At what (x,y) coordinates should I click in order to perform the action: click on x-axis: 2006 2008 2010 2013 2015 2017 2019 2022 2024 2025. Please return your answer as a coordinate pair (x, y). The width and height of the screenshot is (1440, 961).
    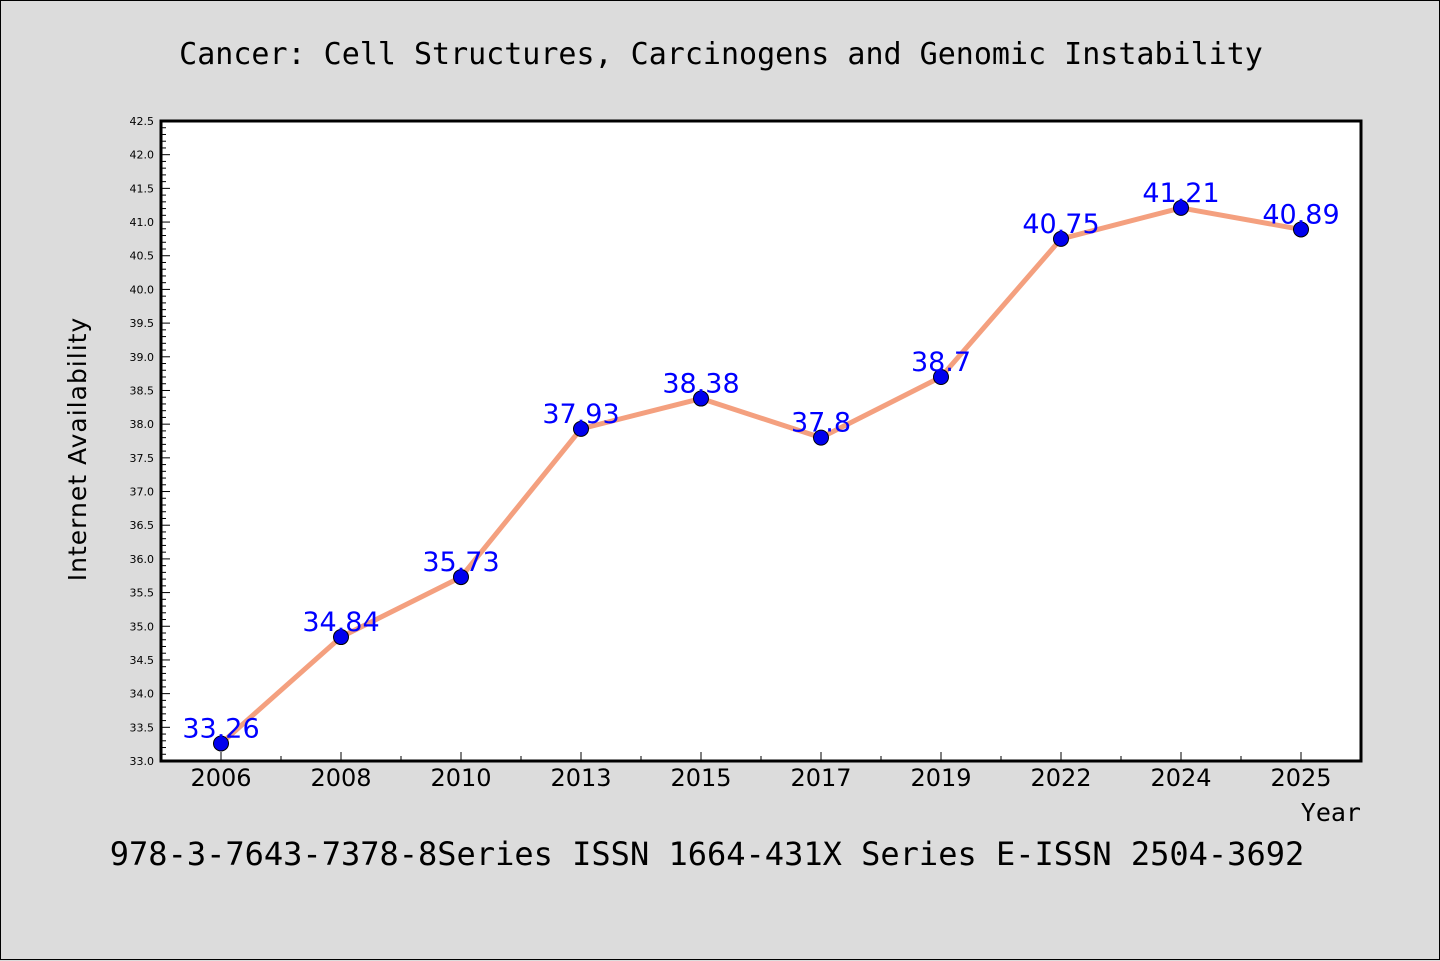
    Looking at the image, I should click on (761, 772).